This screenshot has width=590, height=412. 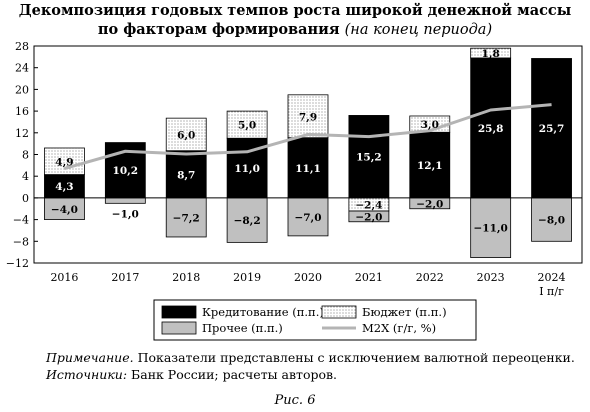 I want to click on y-tick-label: 28, so click(x=22, y=46).